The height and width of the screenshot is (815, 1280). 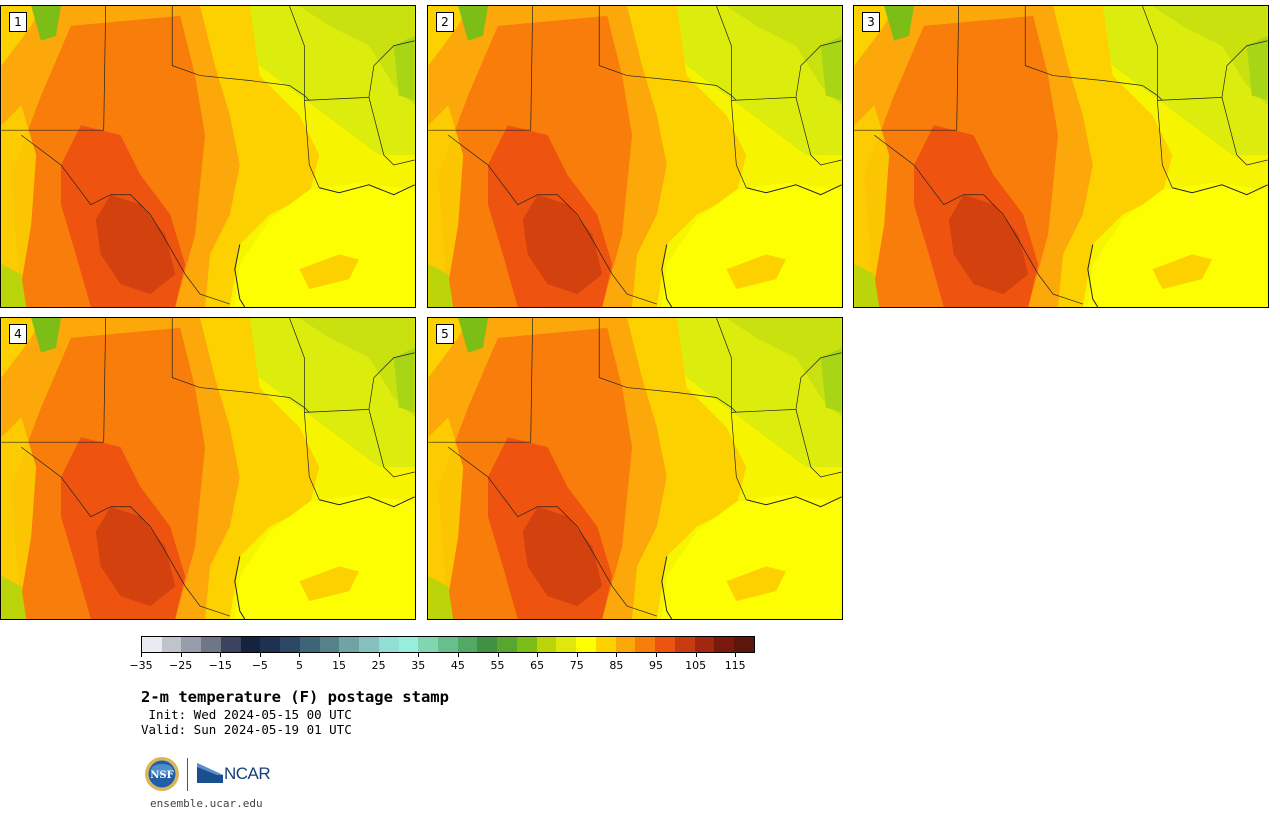 I want to click on logos: NSF NCAR, so click(x=214, y=775).